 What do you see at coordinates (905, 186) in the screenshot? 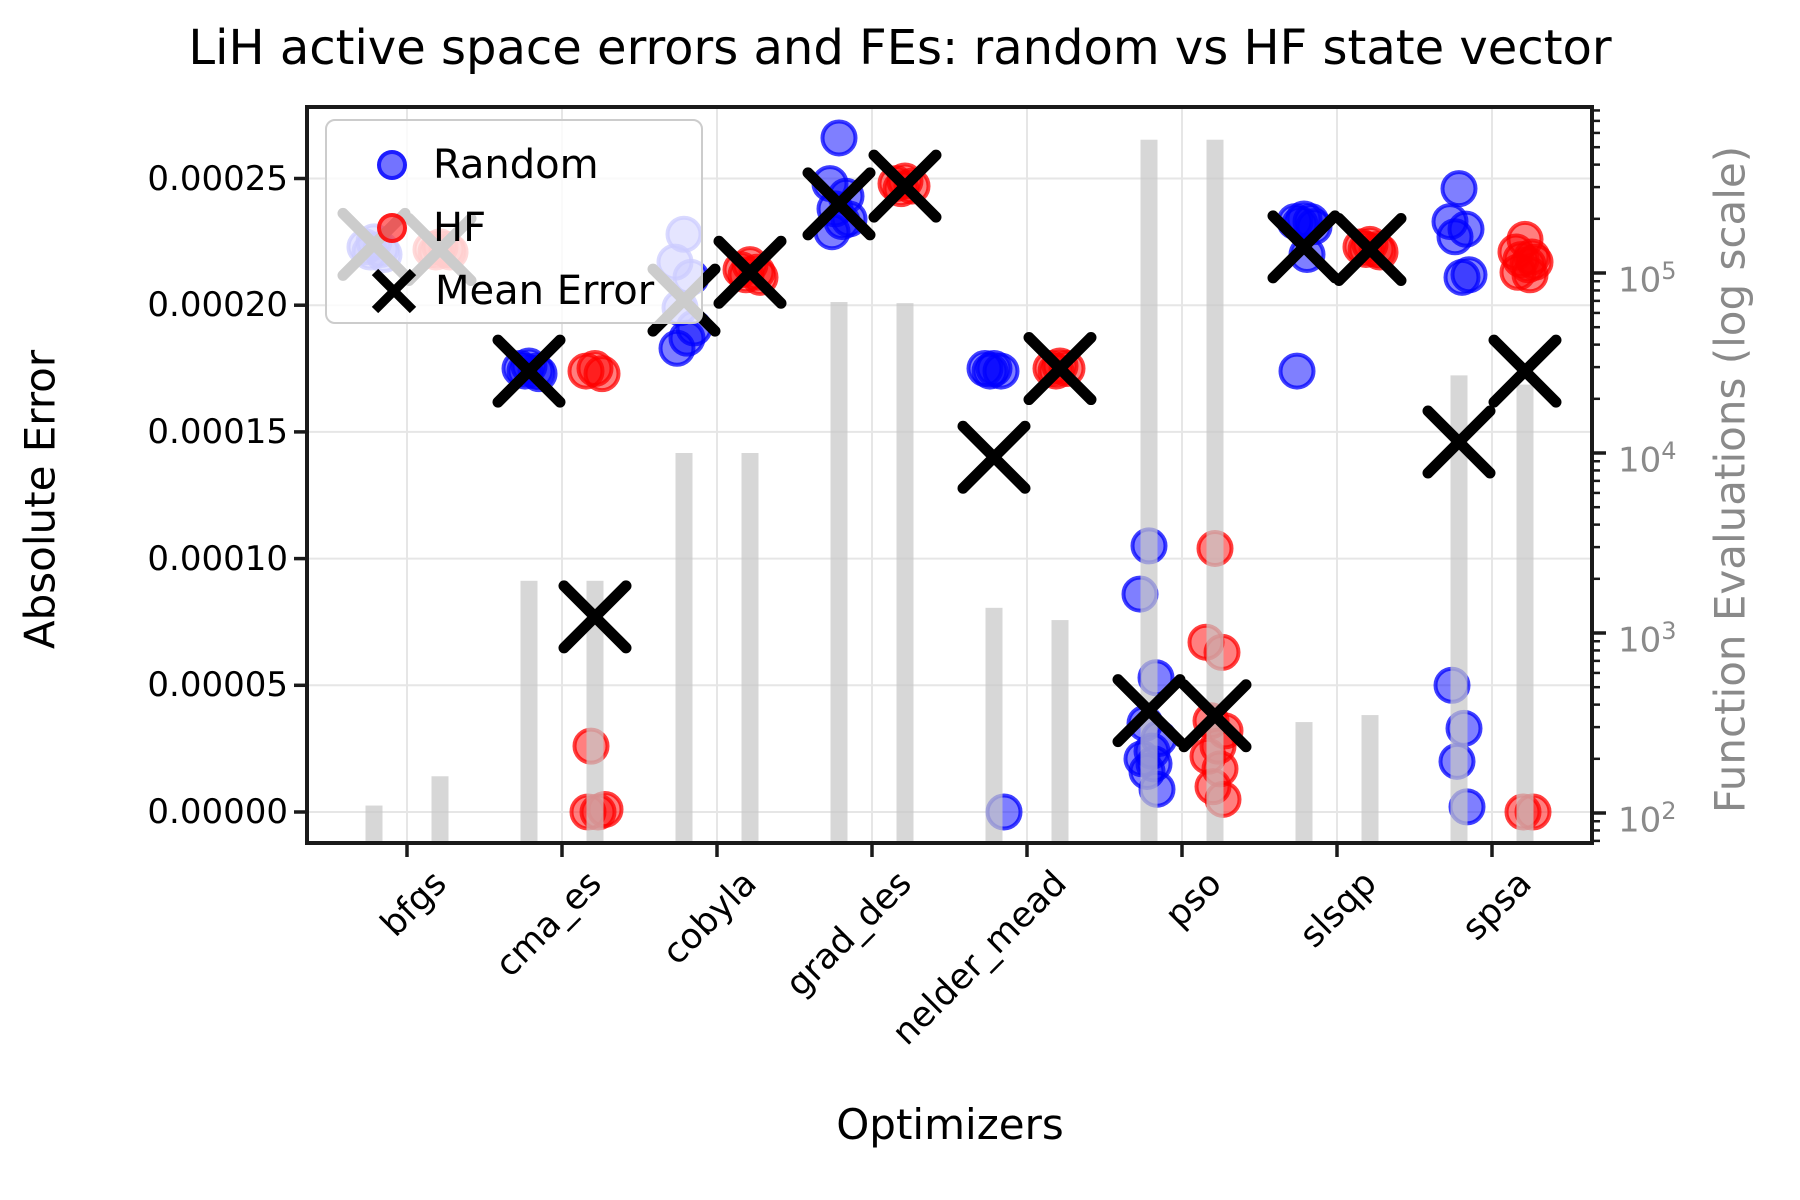
I see `mean-x-hf-grad_des` at bounding box center [905, 186].